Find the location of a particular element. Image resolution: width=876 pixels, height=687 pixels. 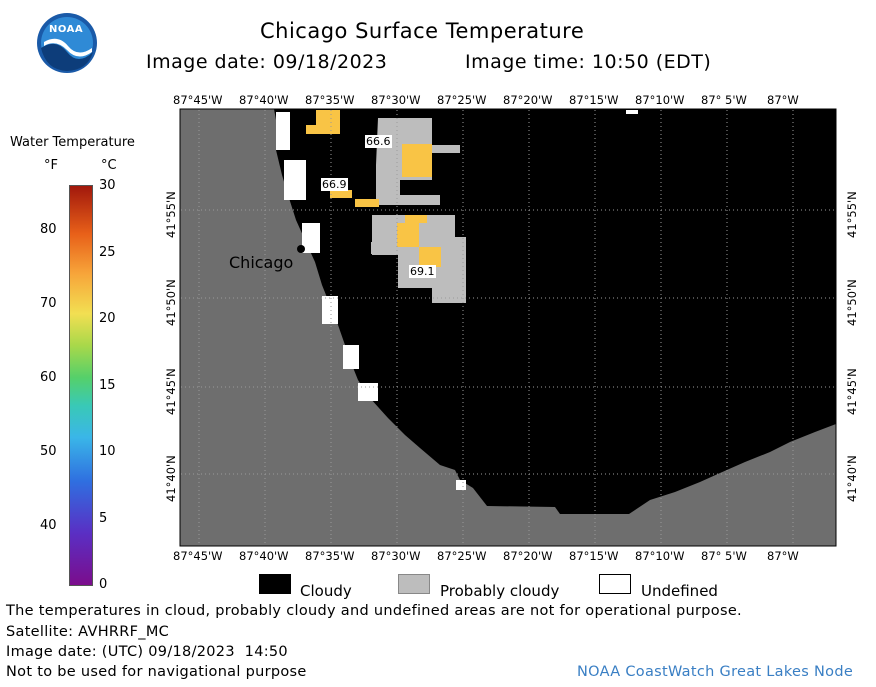

colorbar-unit-f: °F is located at coordinates (51, 165).